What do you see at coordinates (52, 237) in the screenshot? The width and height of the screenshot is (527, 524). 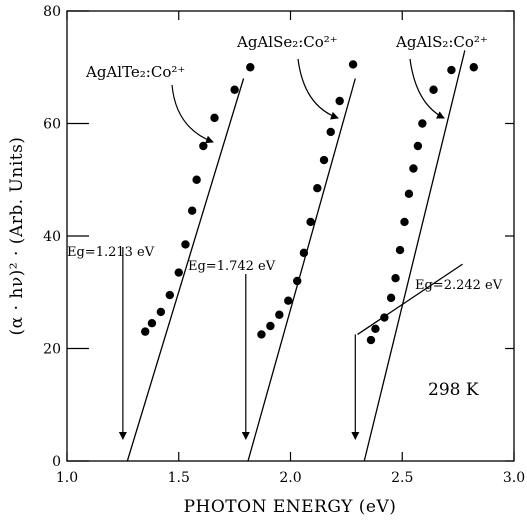 I see `y-tick-label: 40` at bounding box center [52, 237].